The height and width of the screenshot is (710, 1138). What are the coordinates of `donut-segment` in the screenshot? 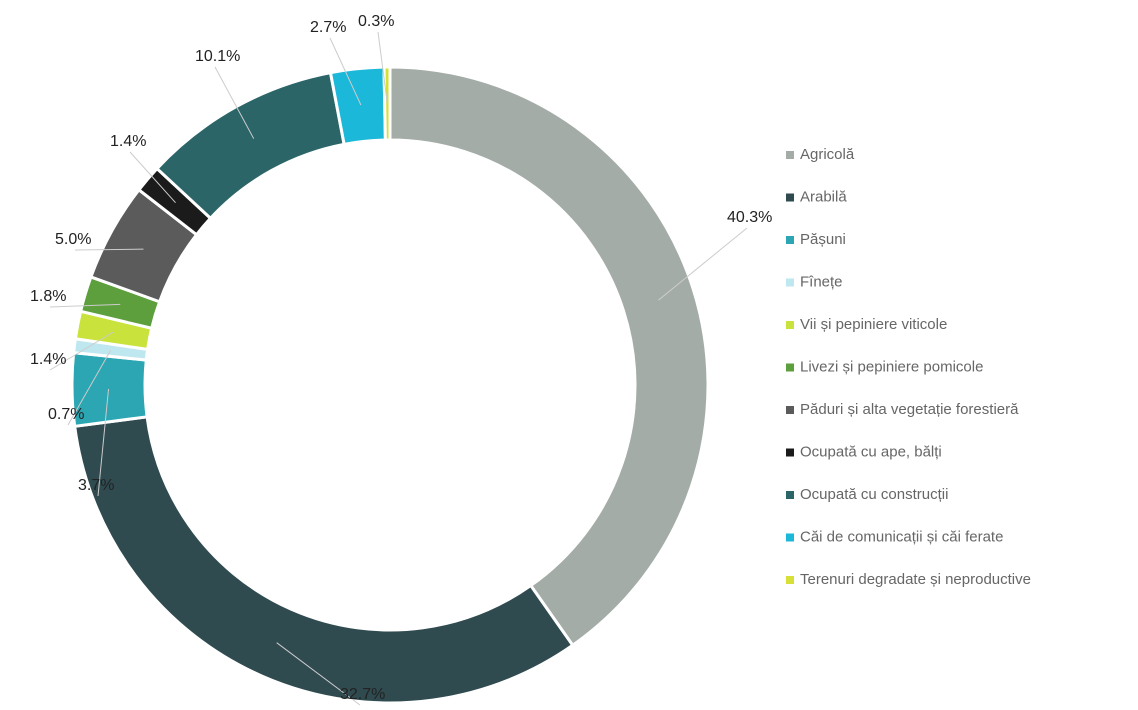 It's located at (250, 145).